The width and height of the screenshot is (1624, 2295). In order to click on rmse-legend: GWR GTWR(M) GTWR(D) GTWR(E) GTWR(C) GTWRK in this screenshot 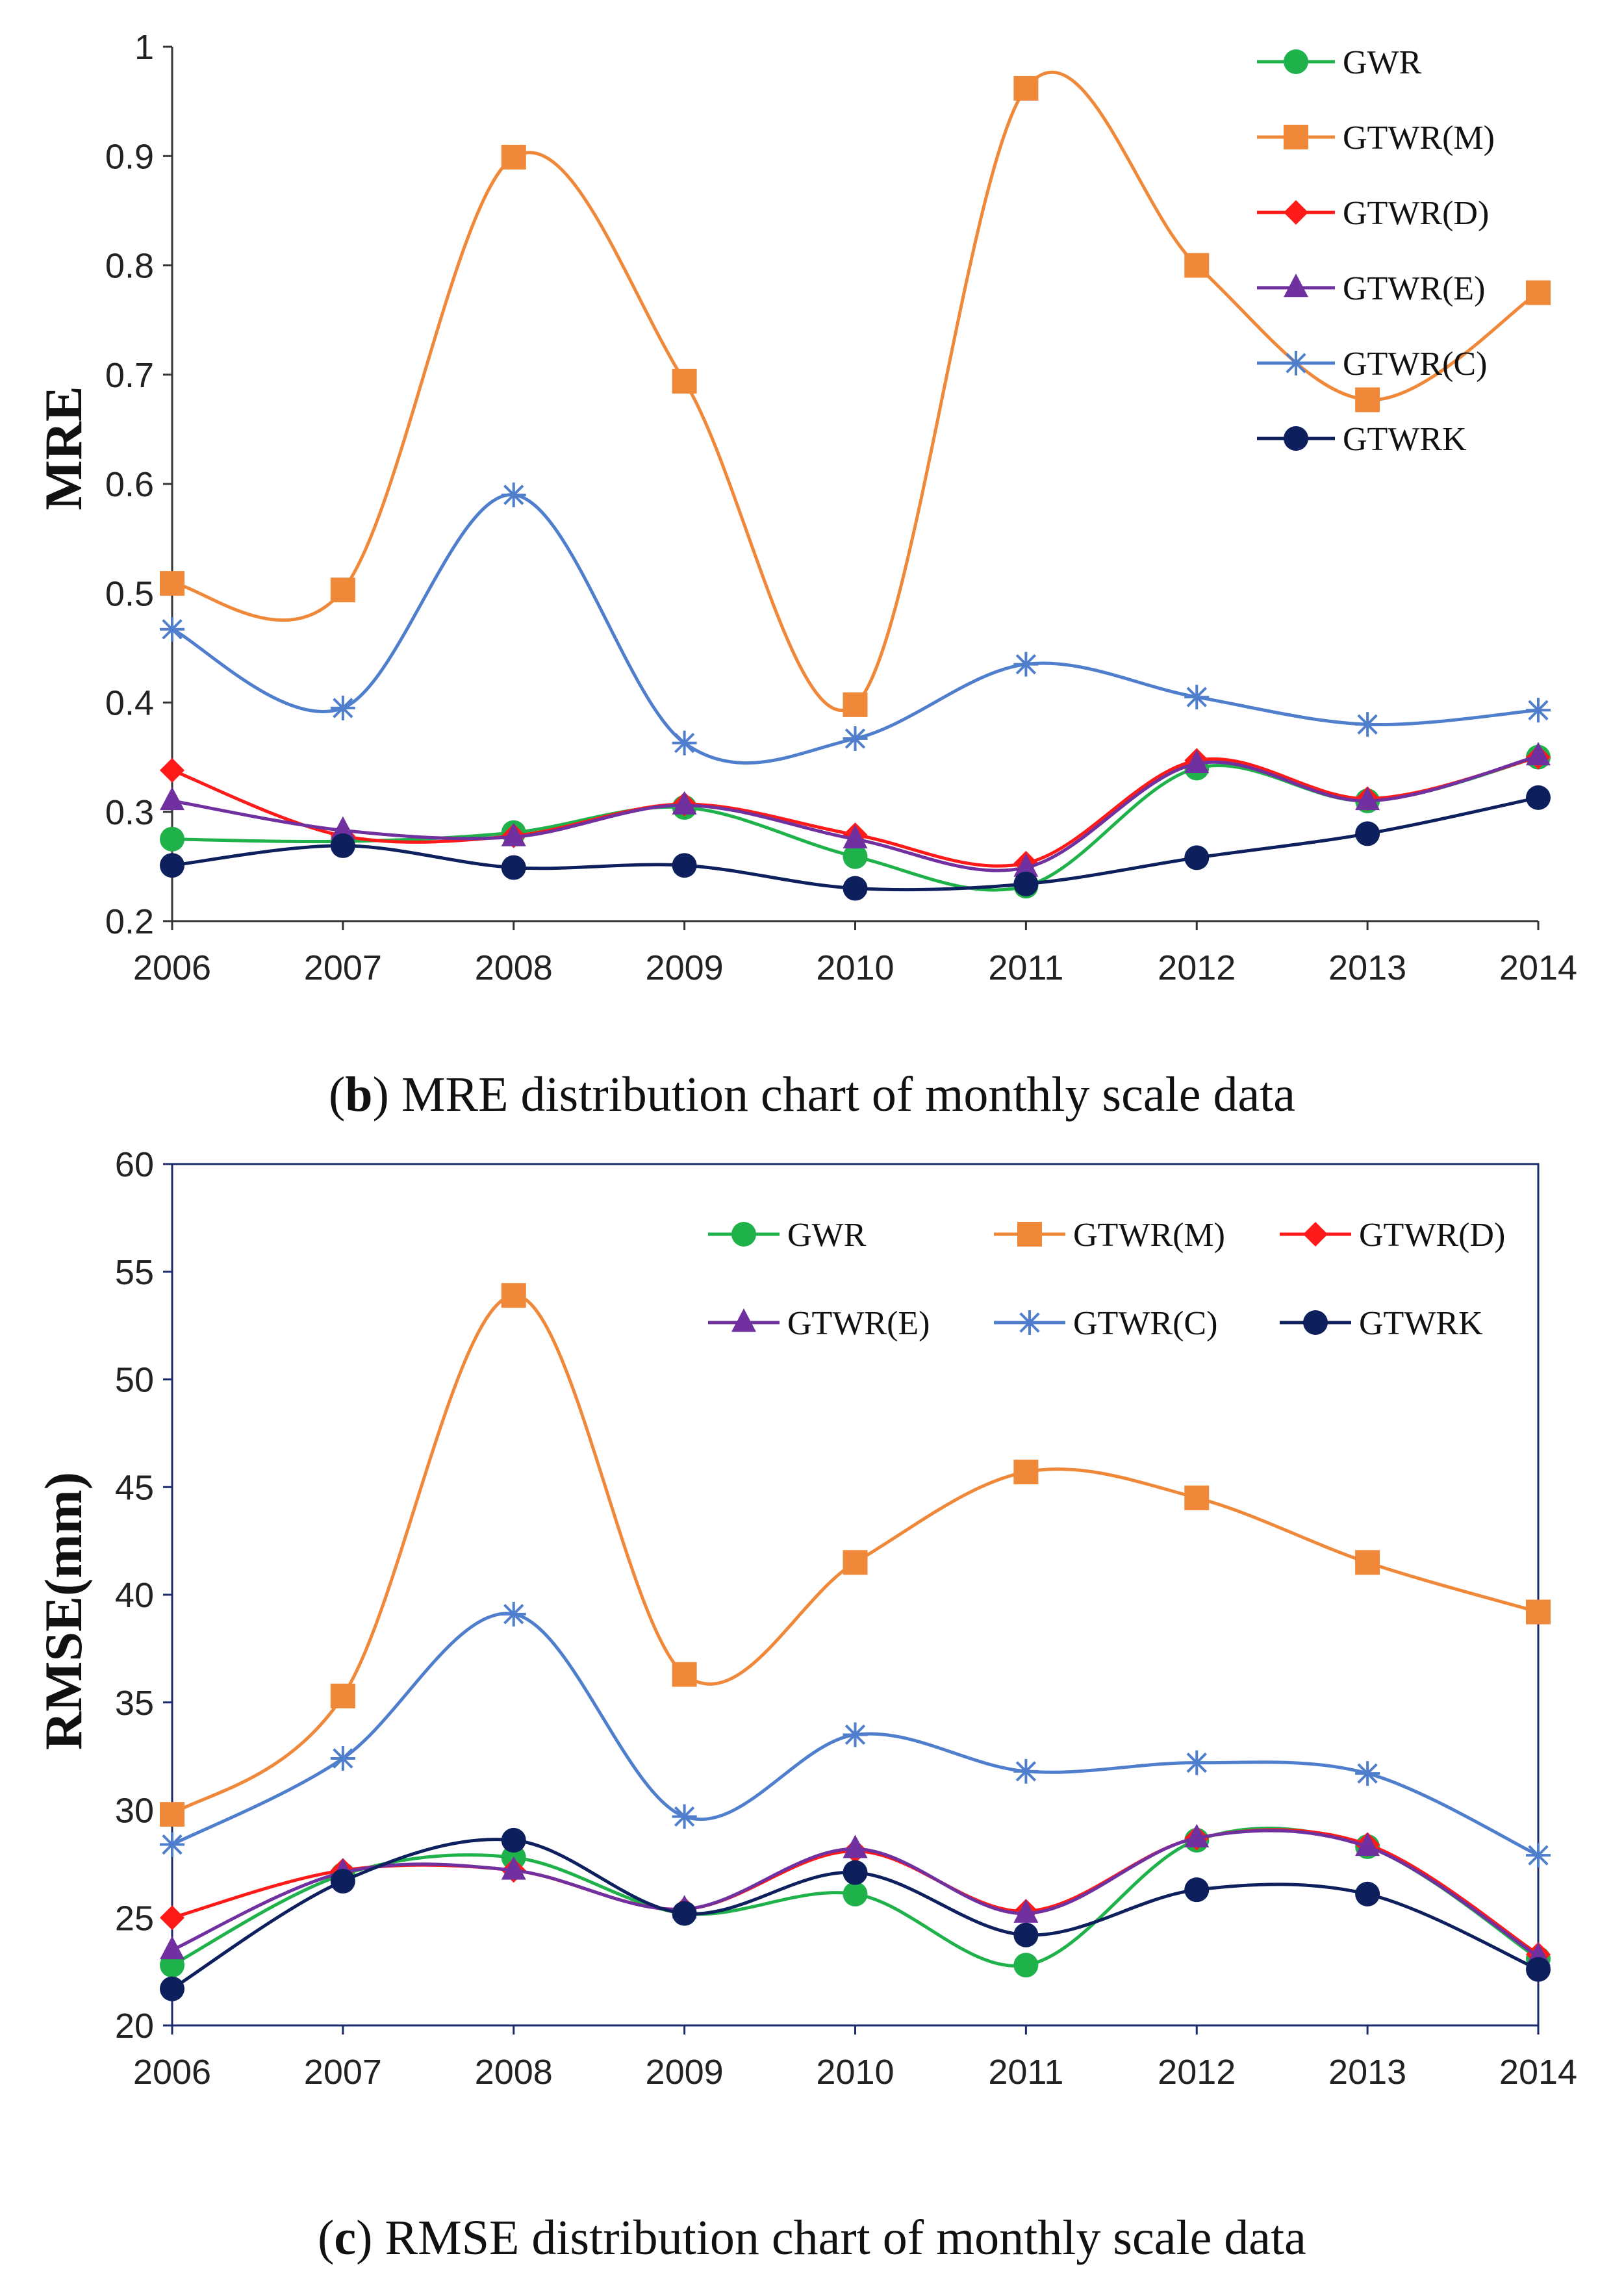, I will do `click(1106, 1279)`.